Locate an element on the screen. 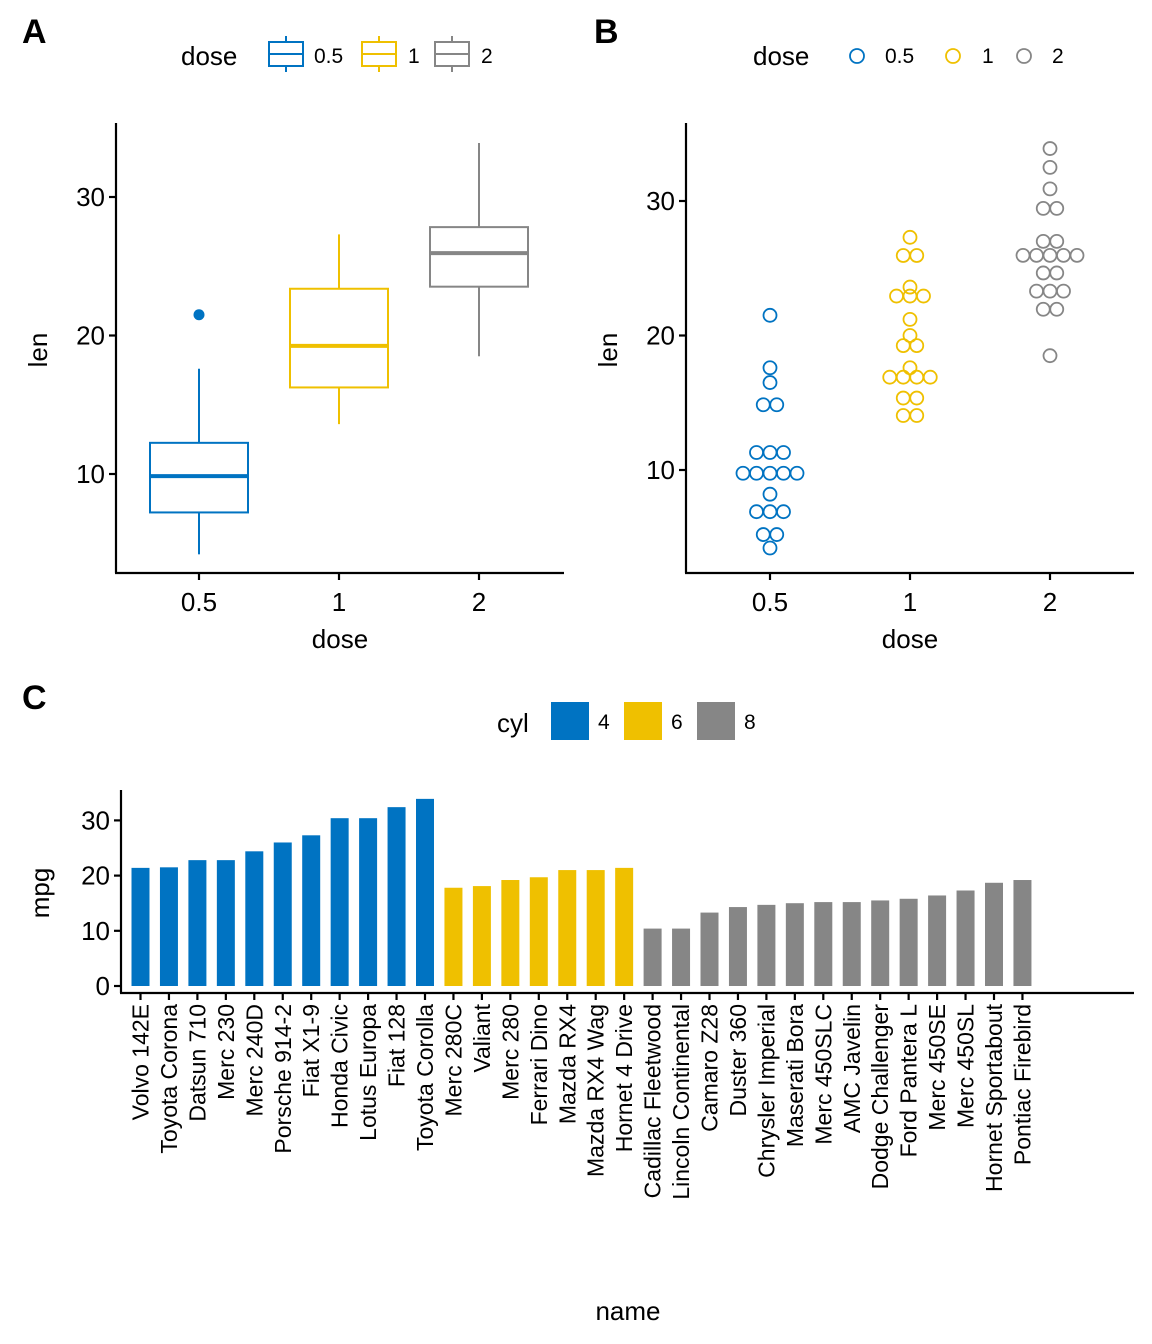 The height and width of the screenshot is (1344, 1152). panel-c-x-tick-label: Toyota Corolla is located at coordinates (425, 1077).